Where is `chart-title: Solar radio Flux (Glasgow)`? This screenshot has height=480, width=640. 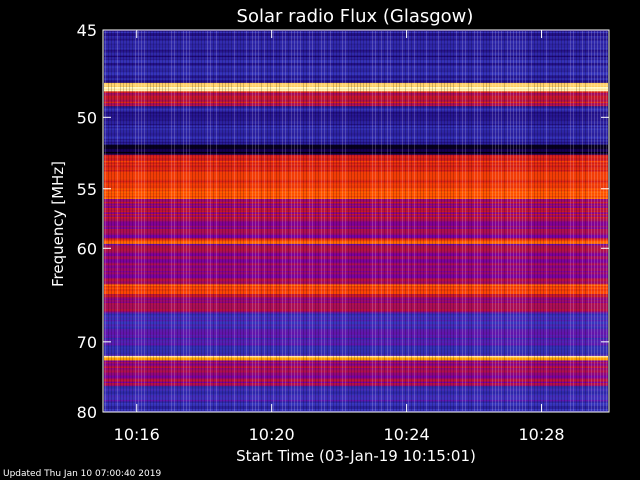
chart-title: Solar radio Flux (Glasgow) is located at coordinates (355, 16).